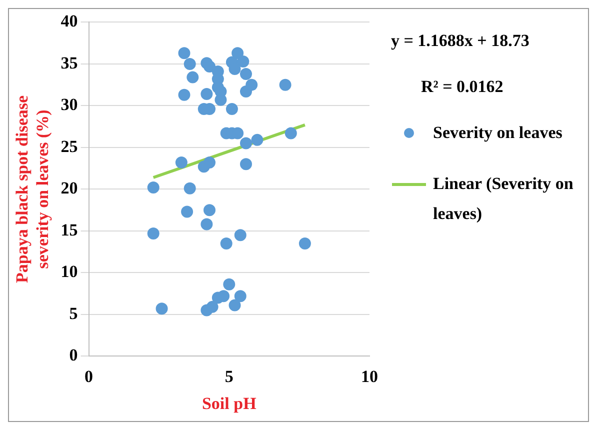 This screenshot has width=599, height=432. Describe the element at coordinates (73, 355) in the screenshot. I see `y-tick-label: 0` at that location.